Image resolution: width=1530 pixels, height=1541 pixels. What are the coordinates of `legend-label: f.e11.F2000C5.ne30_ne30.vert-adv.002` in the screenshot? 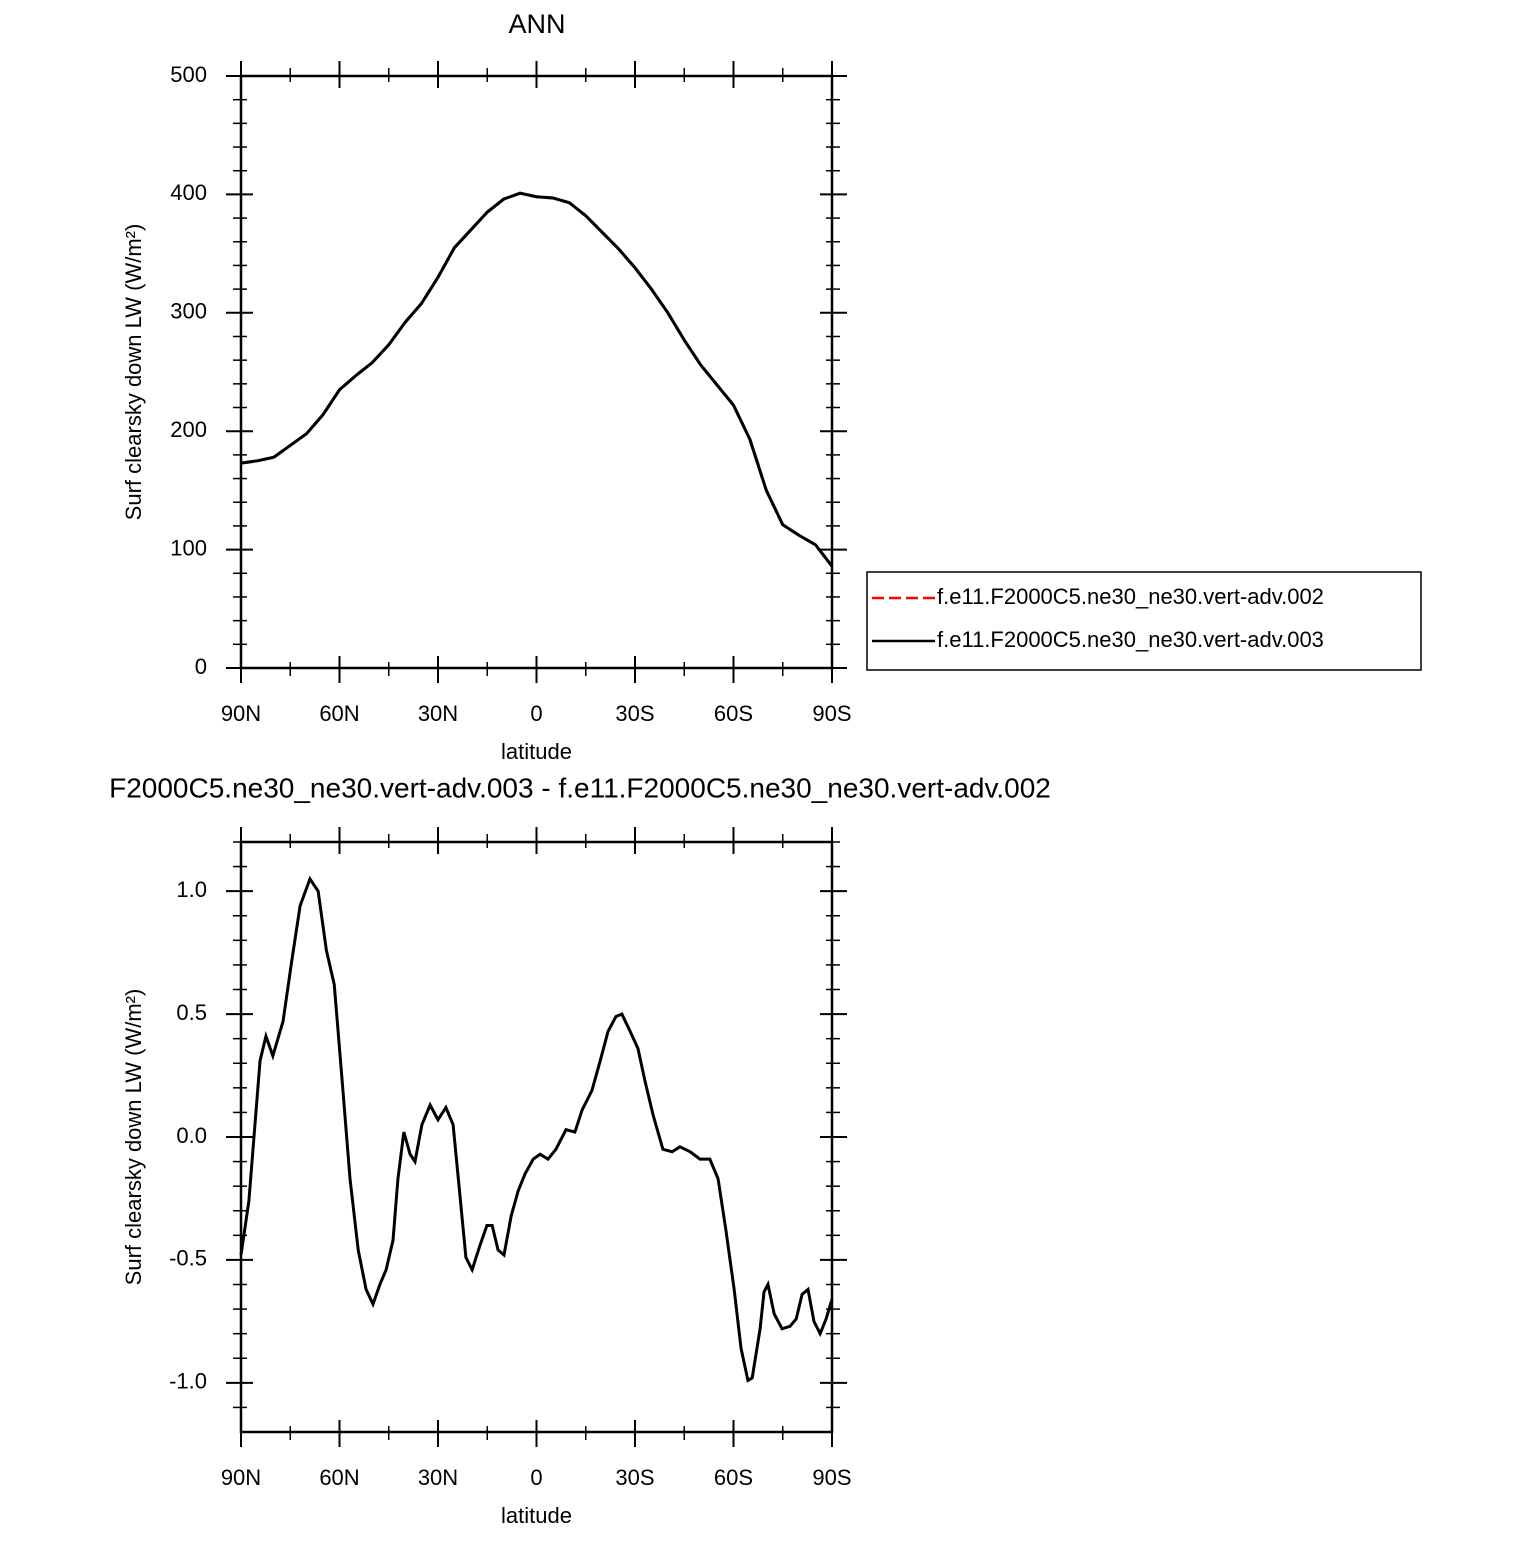 It's located at (1130, 596).